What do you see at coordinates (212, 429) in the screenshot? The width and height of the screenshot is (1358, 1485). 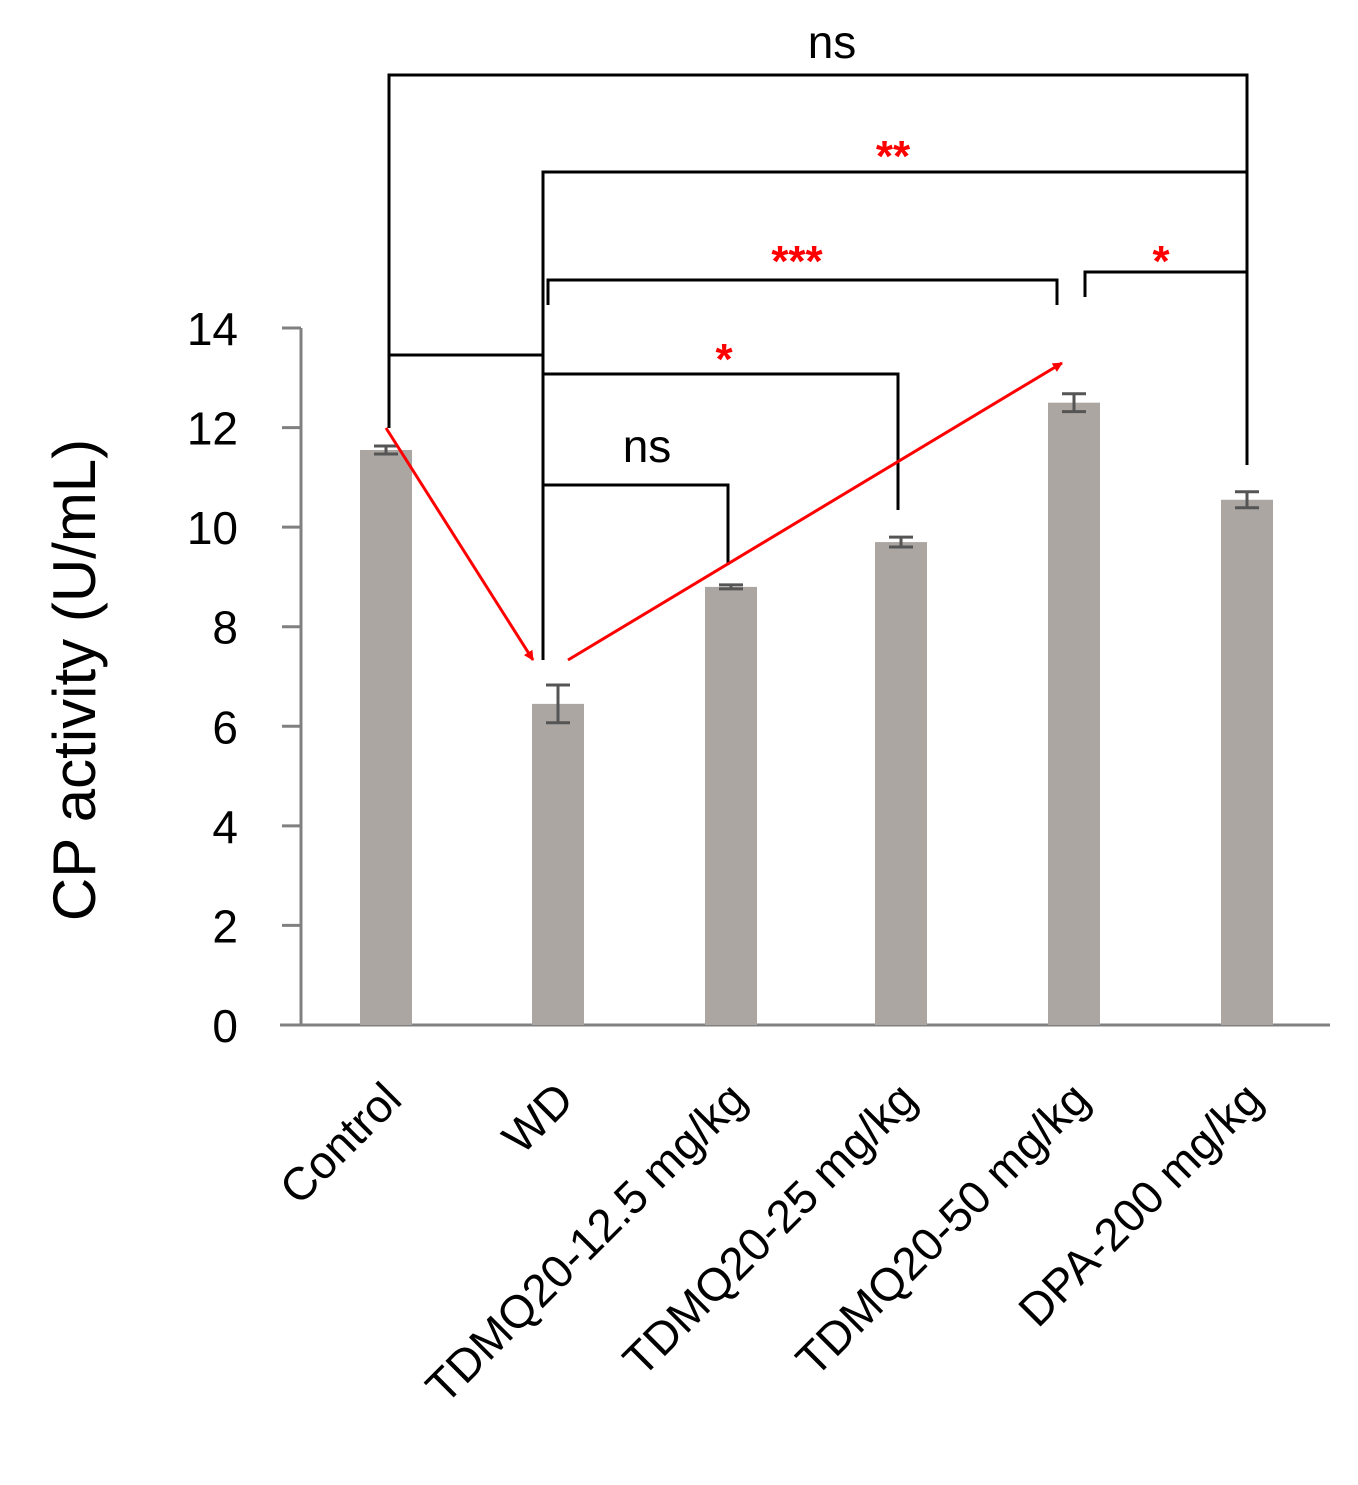 I see `y-tick-label: 12` at bounding box center [212, 429].